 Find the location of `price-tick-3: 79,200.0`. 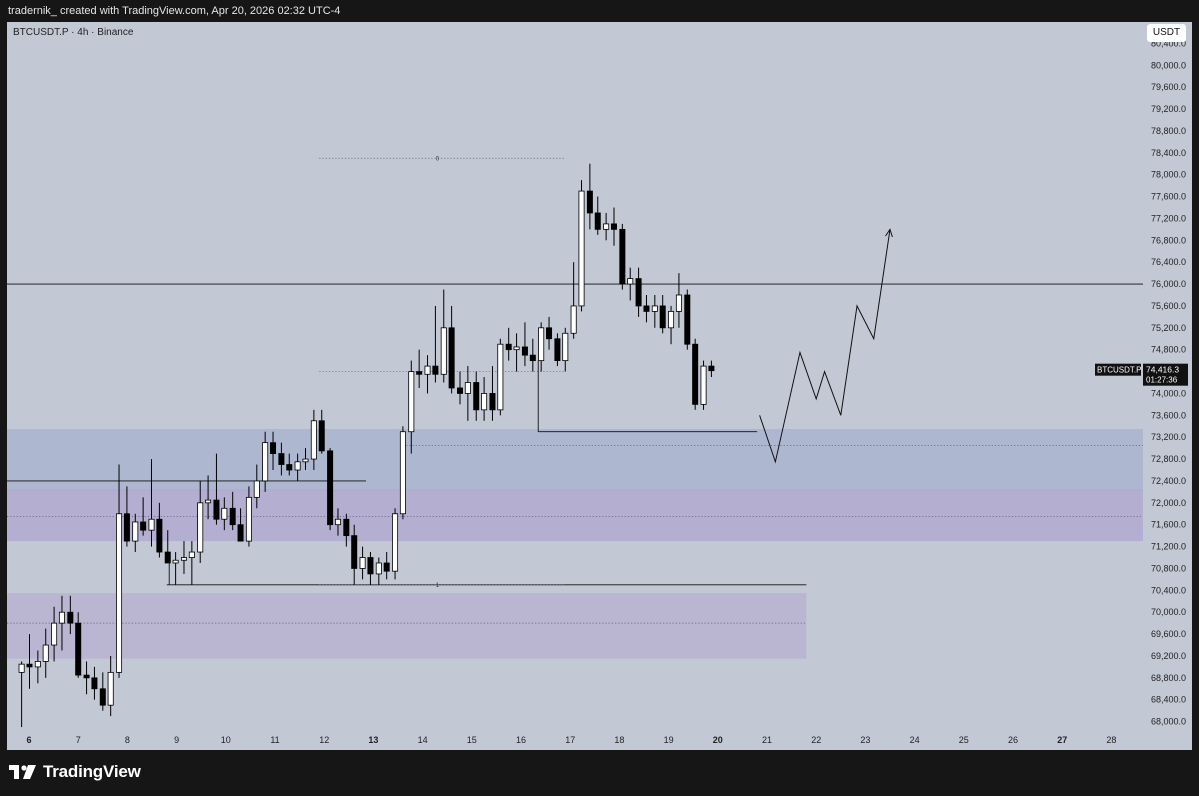

price-tick-3: 79,200.0 is located at coordinates (1168, 109).